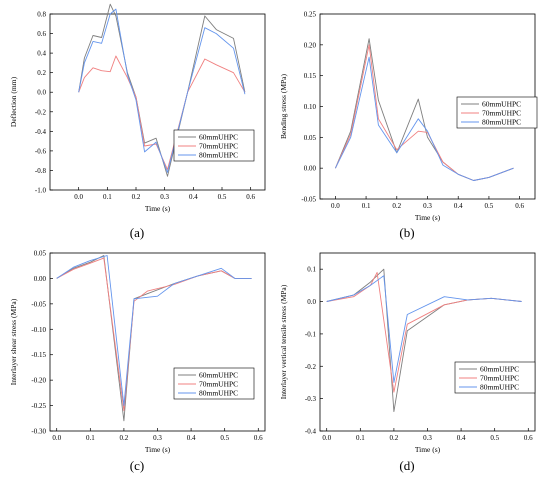 This screenshot has width=550, height=481. Describe the element at coordinates (13, 101) in the screenshot. I see `y-axis-label: Deflection (mm)` at that location.